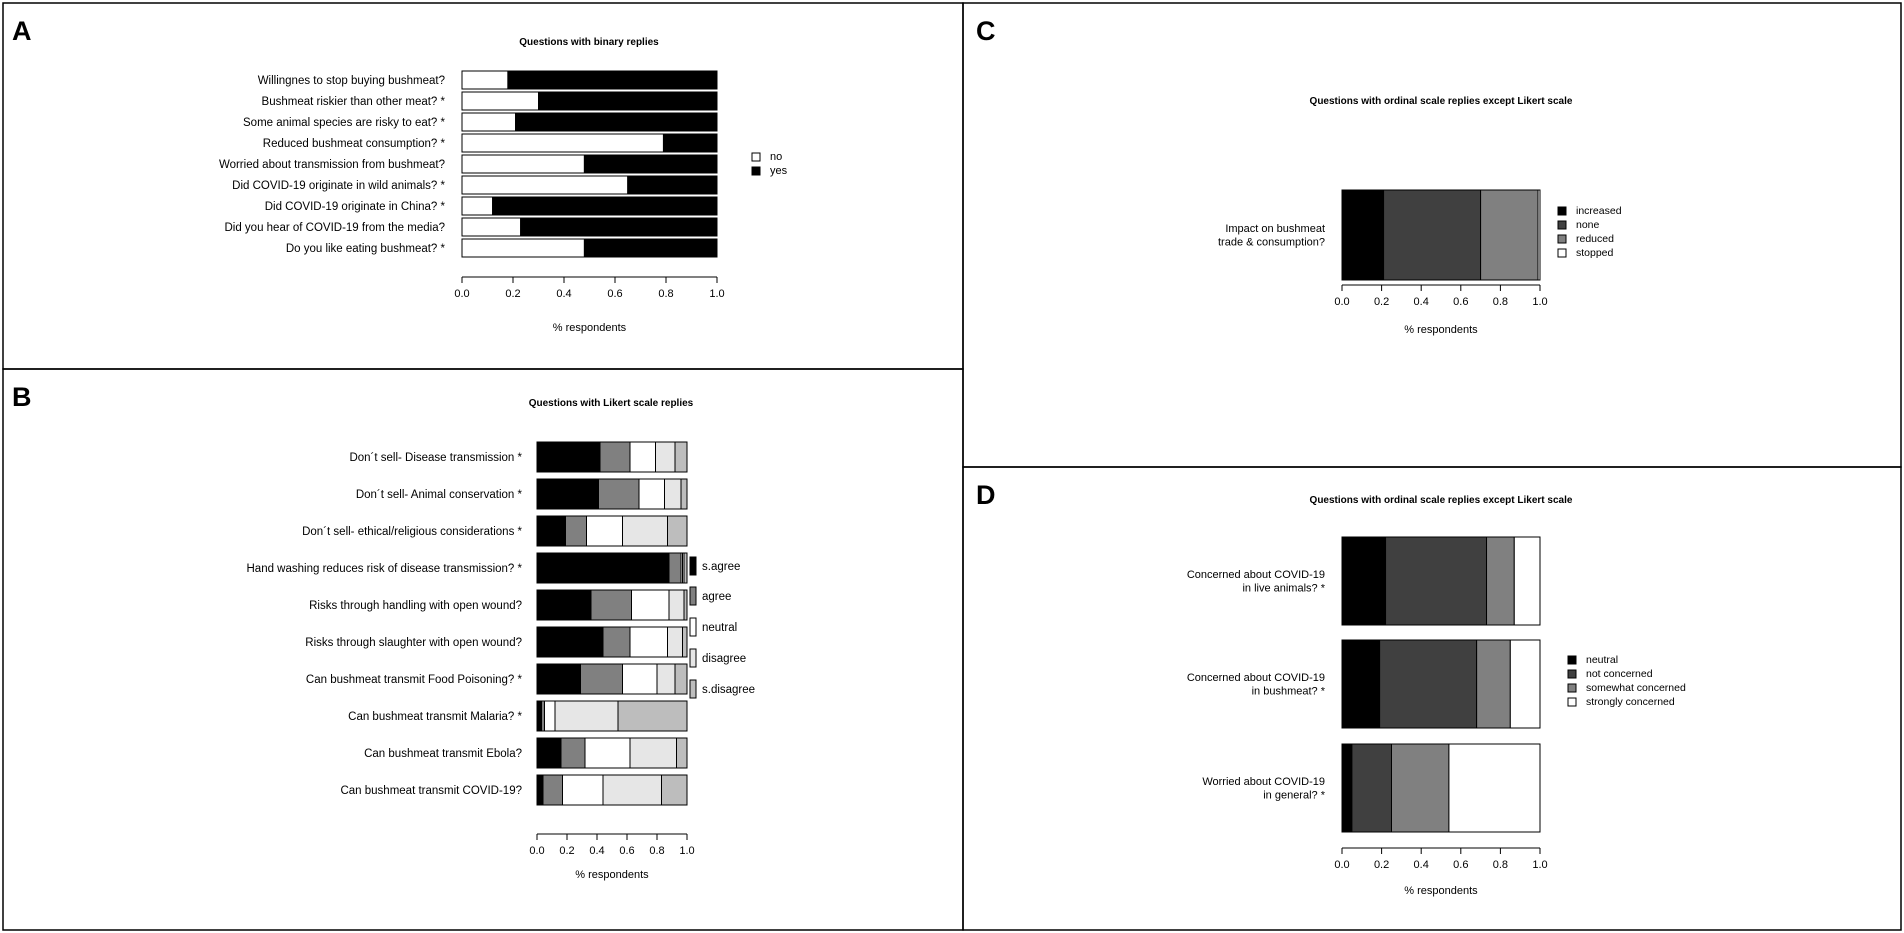 This screenshot has width=1904, height=933. What do you see at coordinates (1256, 685) in the screenshot?
I see `category-label: Concerned about COVID-19 in bushmeat? *` at bounding box center [1256, 685].